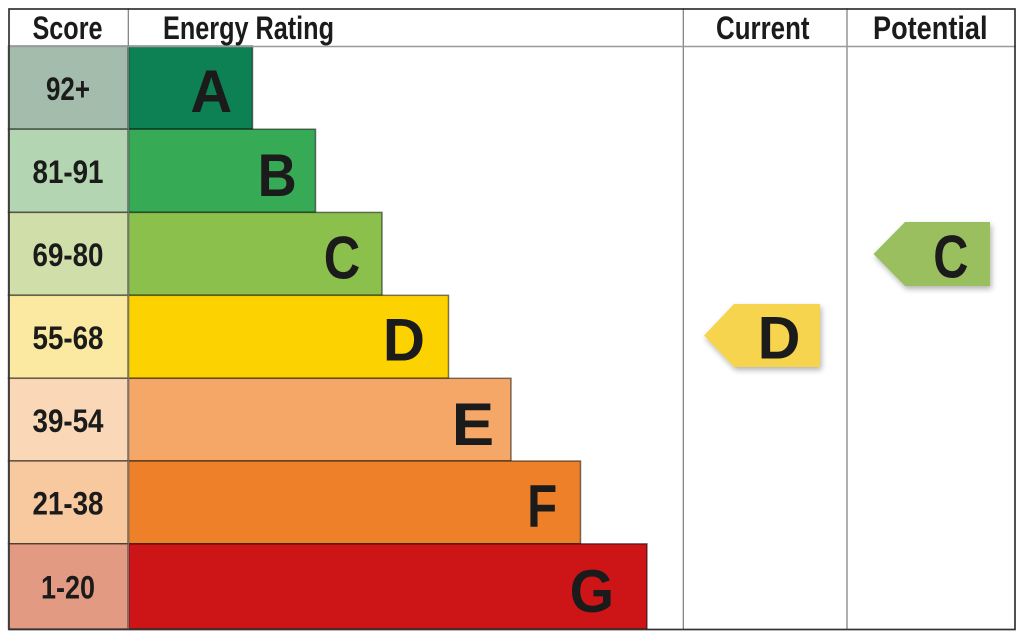 The image size is (1024, 640). I want to click on svg-text: 81-91, so click(68, 172).